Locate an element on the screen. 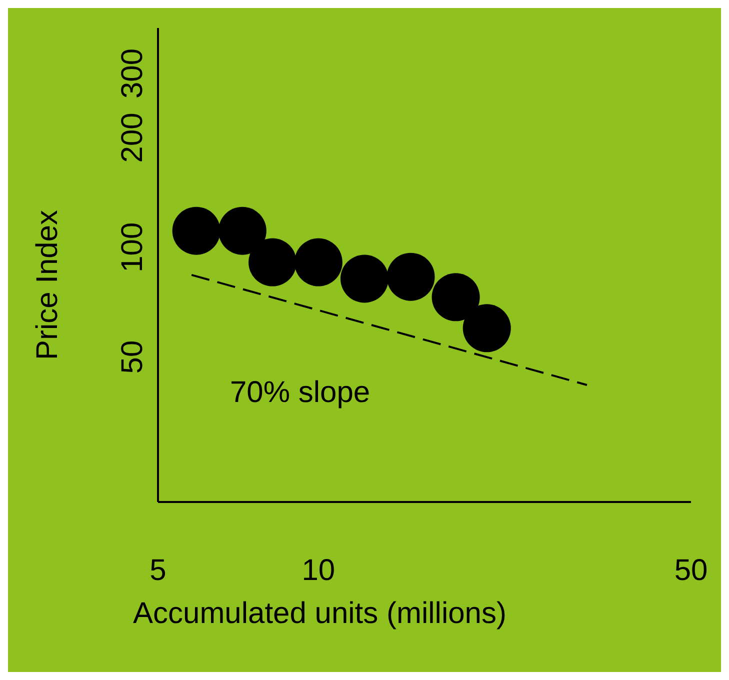 The image size is (729, 680). annotation: 70% slope is located at coordinates (300, 393).